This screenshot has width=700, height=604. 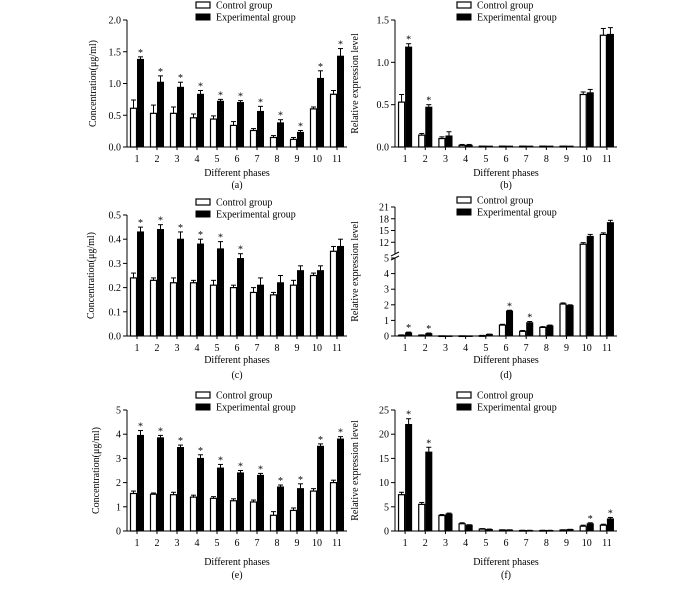 What do you see at coordinates (386, 321) in the screenshot?
I see `y-tick-label: 1` at bounding box center [386, 321].